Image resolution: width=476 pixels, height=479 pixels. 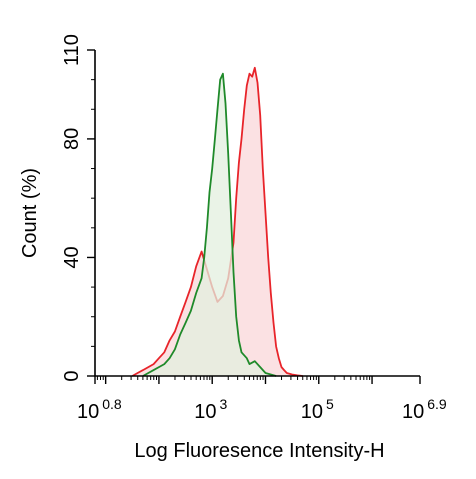 What do you see at coordinates (30, 213) in the screenshot?
I see `y-axis-label: Count (%)` at bounding box center [30, 213].